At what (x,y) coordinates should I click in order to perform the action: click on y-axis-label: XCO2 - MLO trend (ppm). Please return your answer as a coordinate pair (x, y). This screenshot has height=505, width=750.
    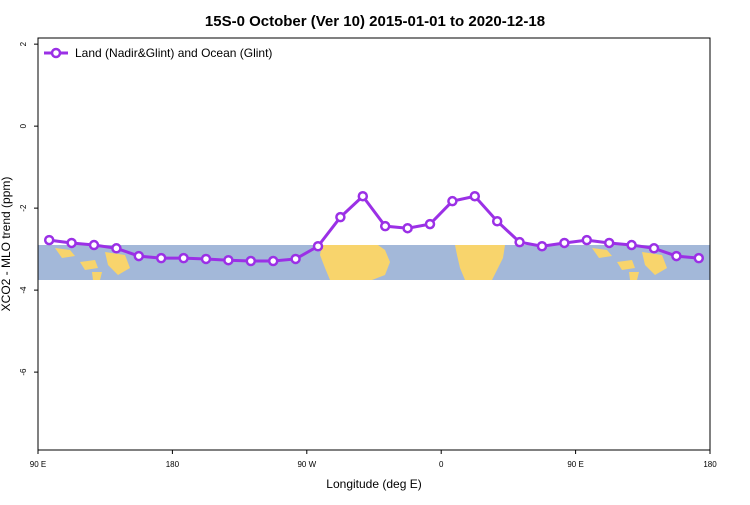
    Looking at the image, I should click on (6, 244).